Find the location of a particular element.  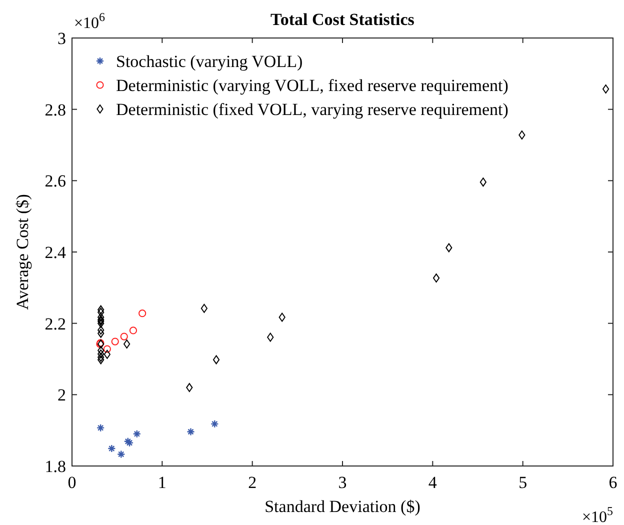

x-tick-label: 5 is located at coordinates (523, 482).